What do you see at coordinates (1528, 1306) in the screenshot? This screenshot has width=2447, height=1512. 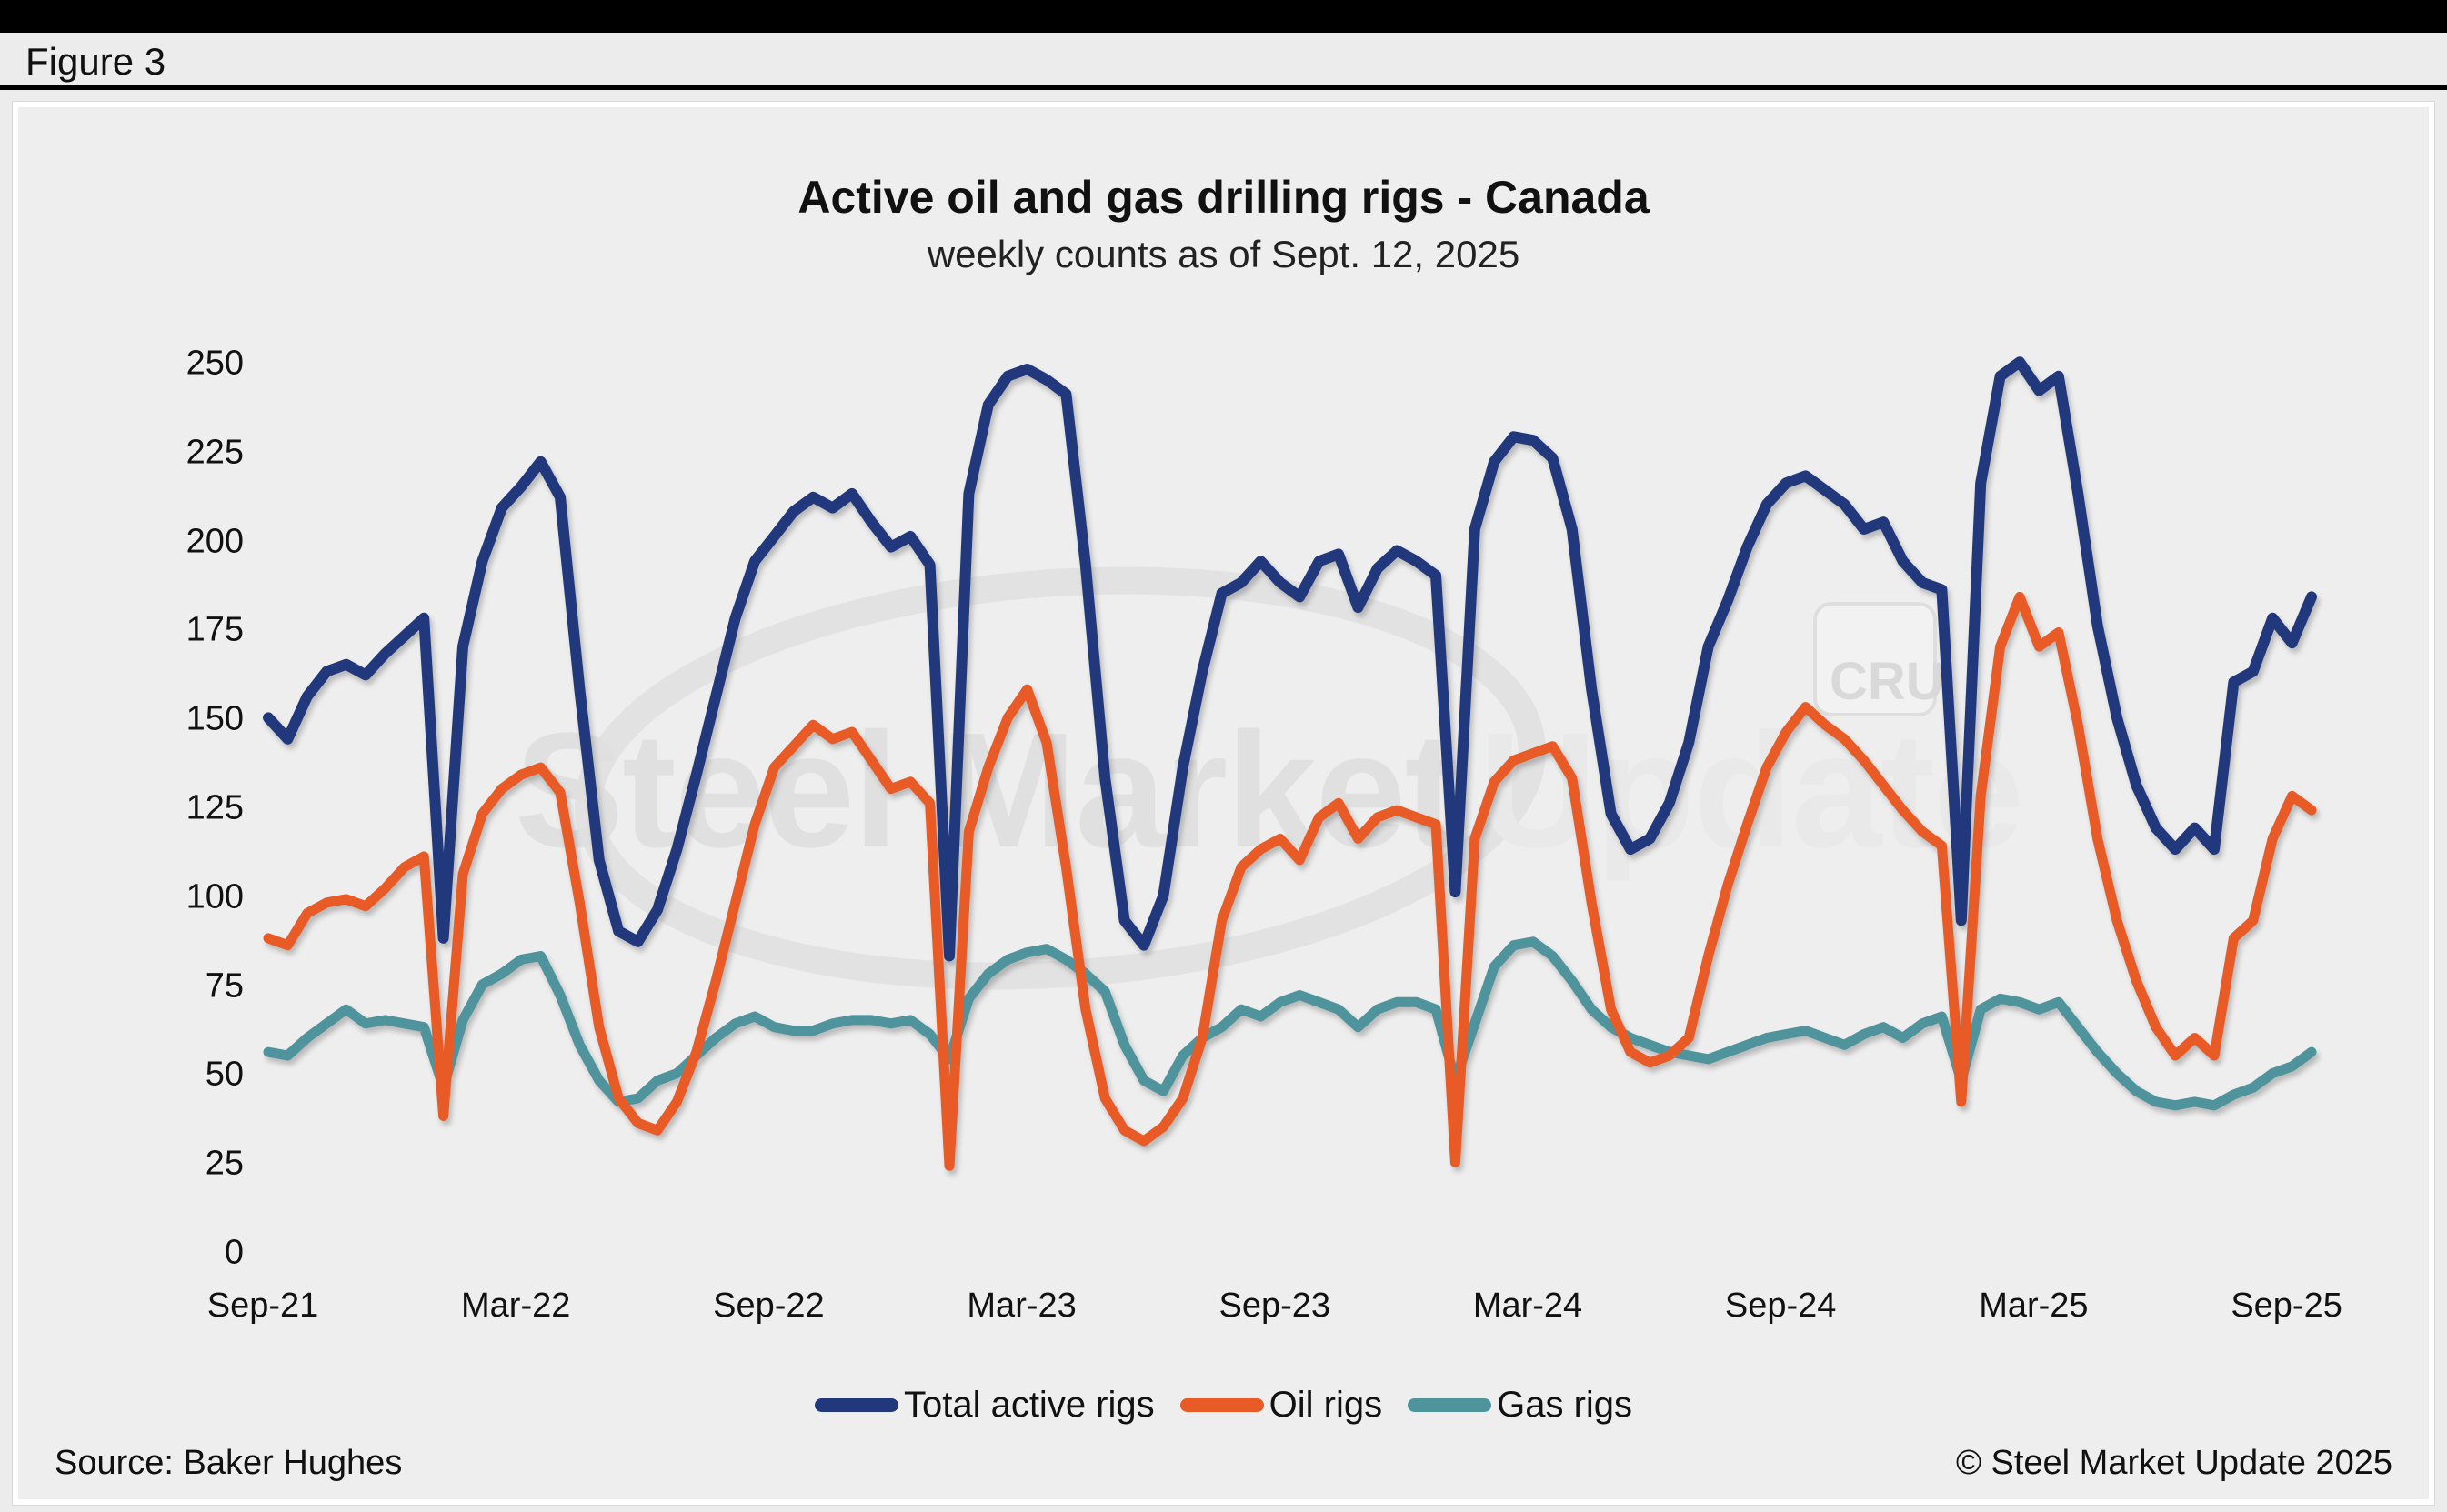 I see `x-tick-label: Mar-24` at bounding box center [1528, 1306].